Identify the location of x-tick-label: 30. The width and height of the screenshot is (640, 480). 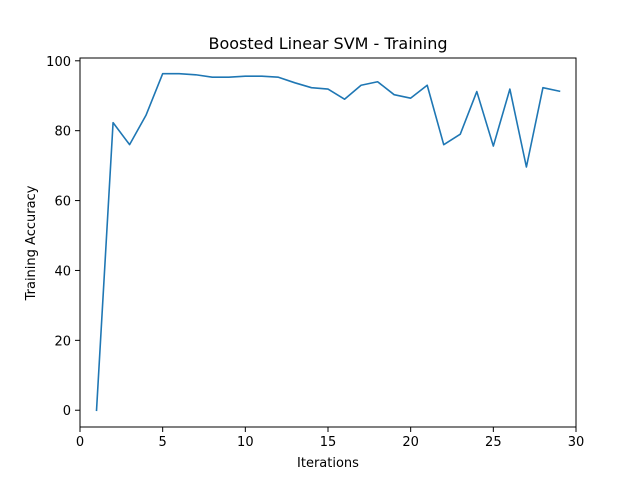
(576, 442).